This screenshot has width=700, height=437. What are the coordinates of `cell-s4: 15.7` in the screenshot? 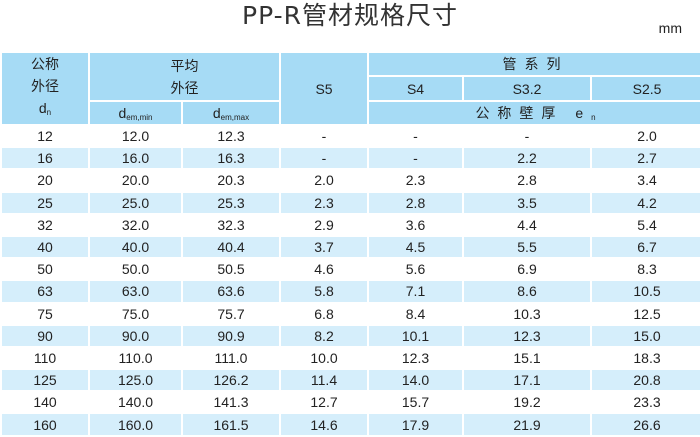 It's located at (415, 402).